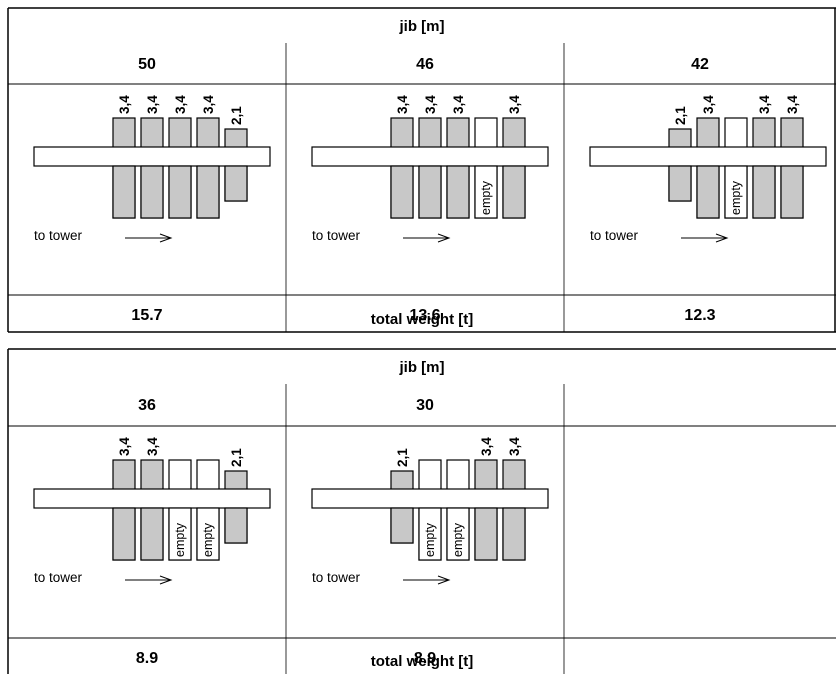 The height and width of the screenshot is (674, 836). What do you see at coordinates (146, 315) in the screenshot?
I see `total-weight-value: 15.7` at bounding box center [146, 315].